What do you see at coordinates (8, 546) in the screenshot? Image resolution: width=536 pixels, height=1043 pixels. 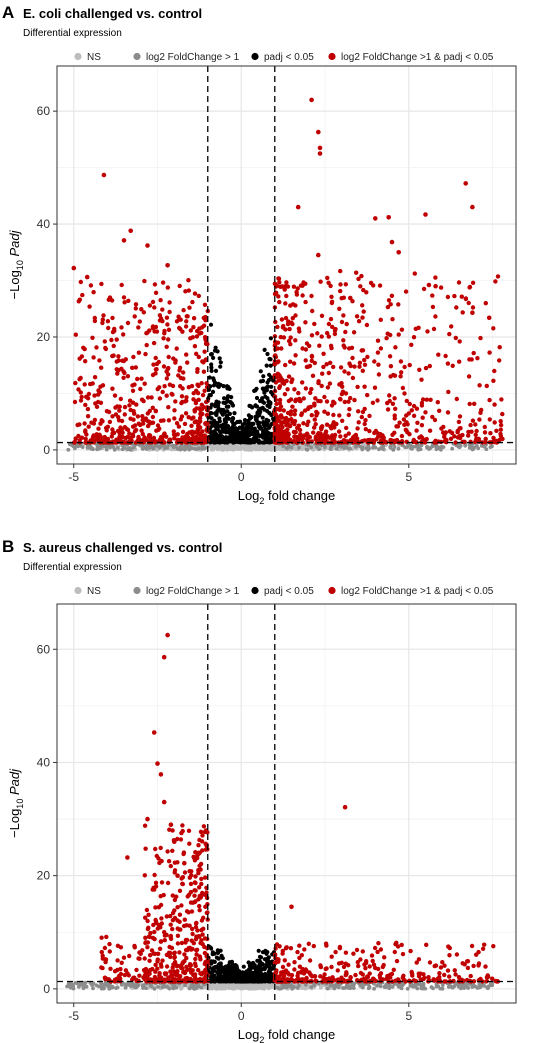 I see `panel-letter: B` at bounding box center [8, 546].